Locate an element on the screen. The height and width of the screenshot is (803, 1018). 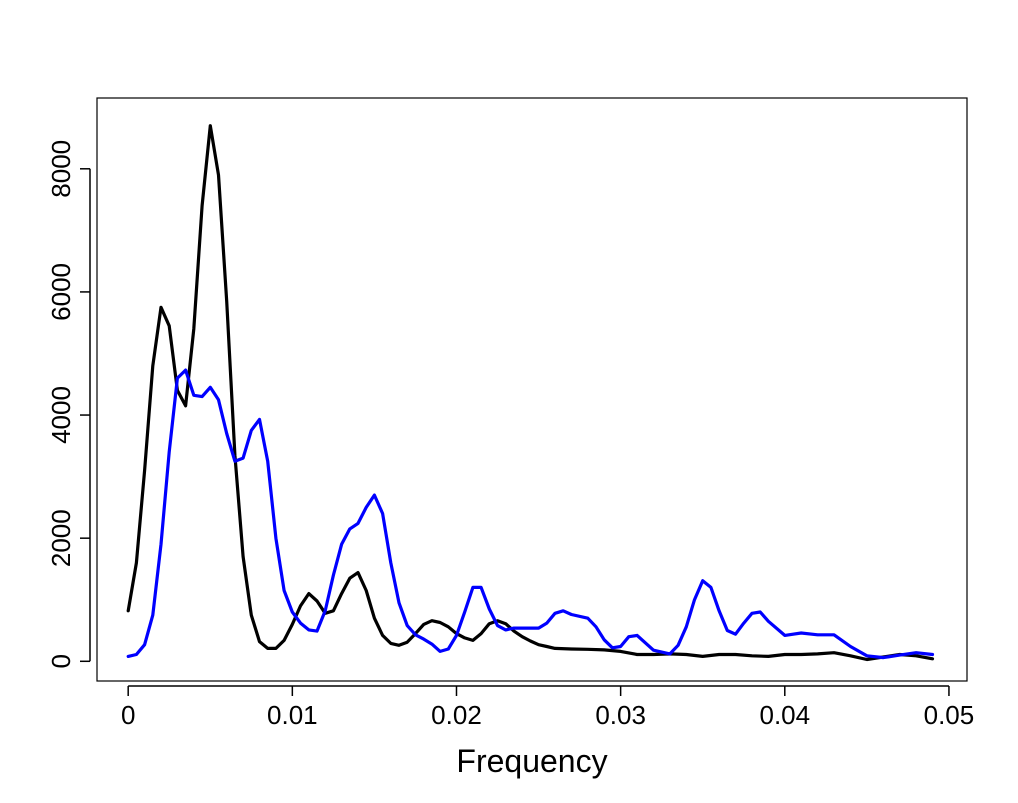
y-tick-label: 6000 is located at coordinates (61, 292).